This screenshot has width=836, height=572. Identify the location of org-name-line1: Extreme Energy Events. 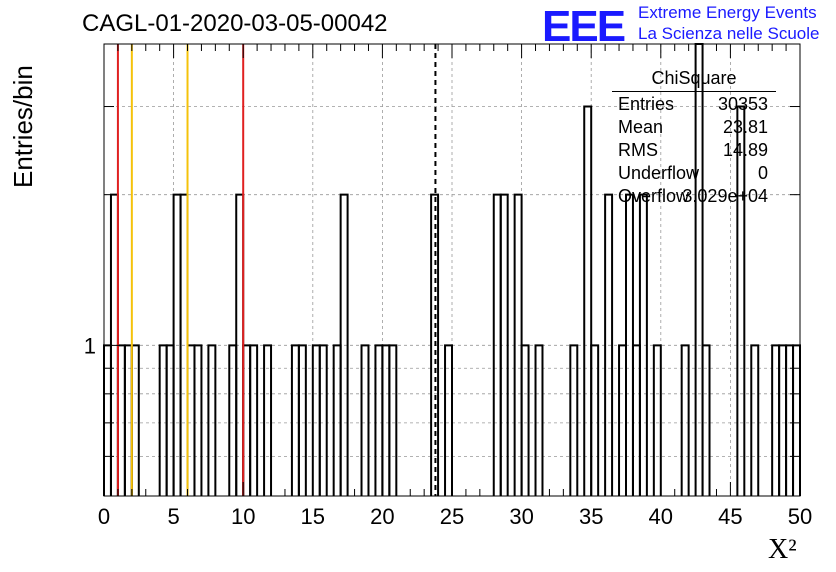
(727, 12).